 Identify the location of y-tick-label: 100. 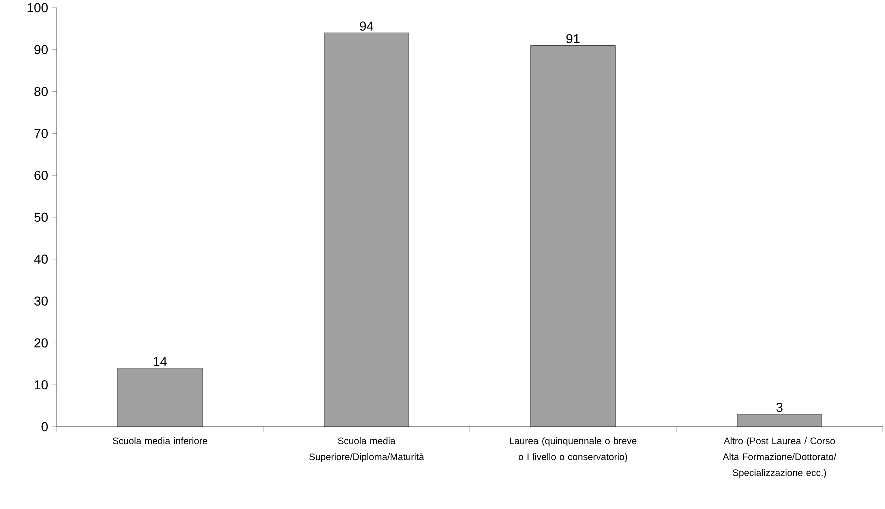
(38, 8).